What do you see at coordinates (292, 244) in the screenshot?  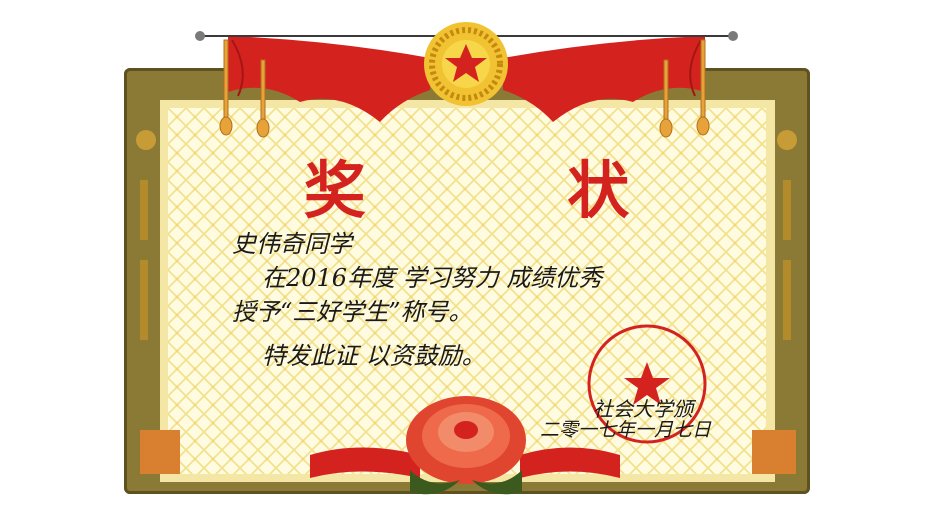 I see `recipient-name: 史伟奇同学` at bounding box center [292, 244].